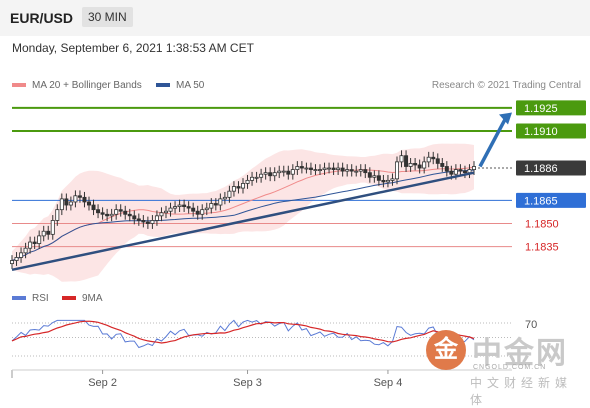  What do you see at coordinates (19, 298) in the screenshot?
I see `rsi-swatch` at bounding box center [19, 298].